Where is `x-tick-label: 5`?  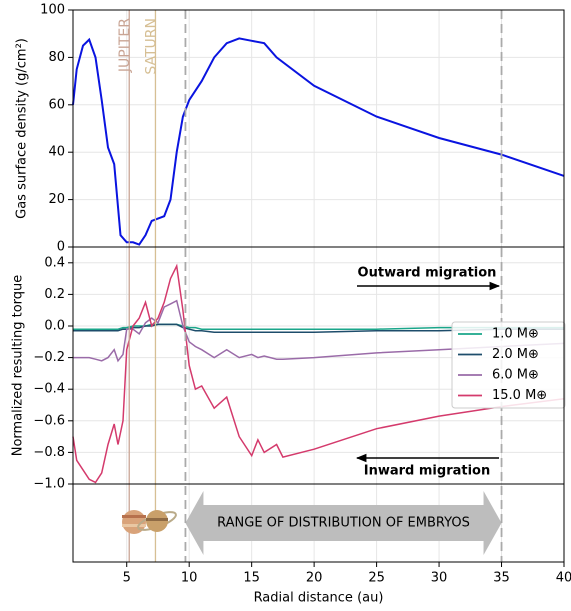 x-tick-label: 5 is located at coordinates (127, 578).